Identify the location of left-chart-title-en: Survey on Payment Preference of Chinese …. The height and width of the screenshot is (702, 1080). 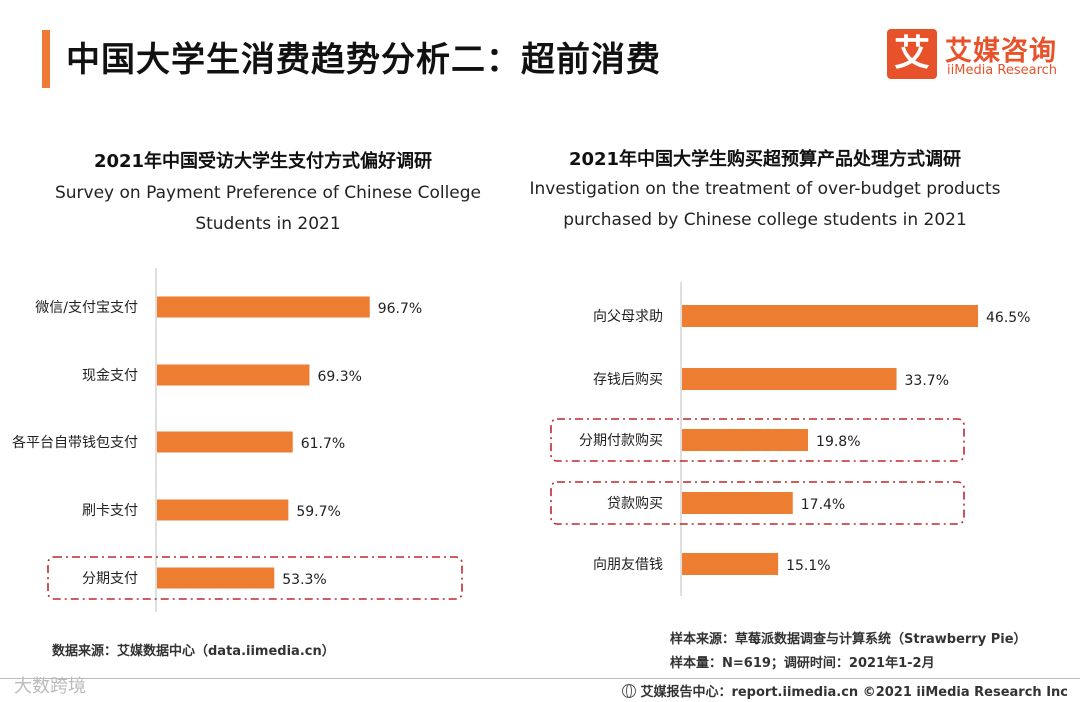
(267, 208).